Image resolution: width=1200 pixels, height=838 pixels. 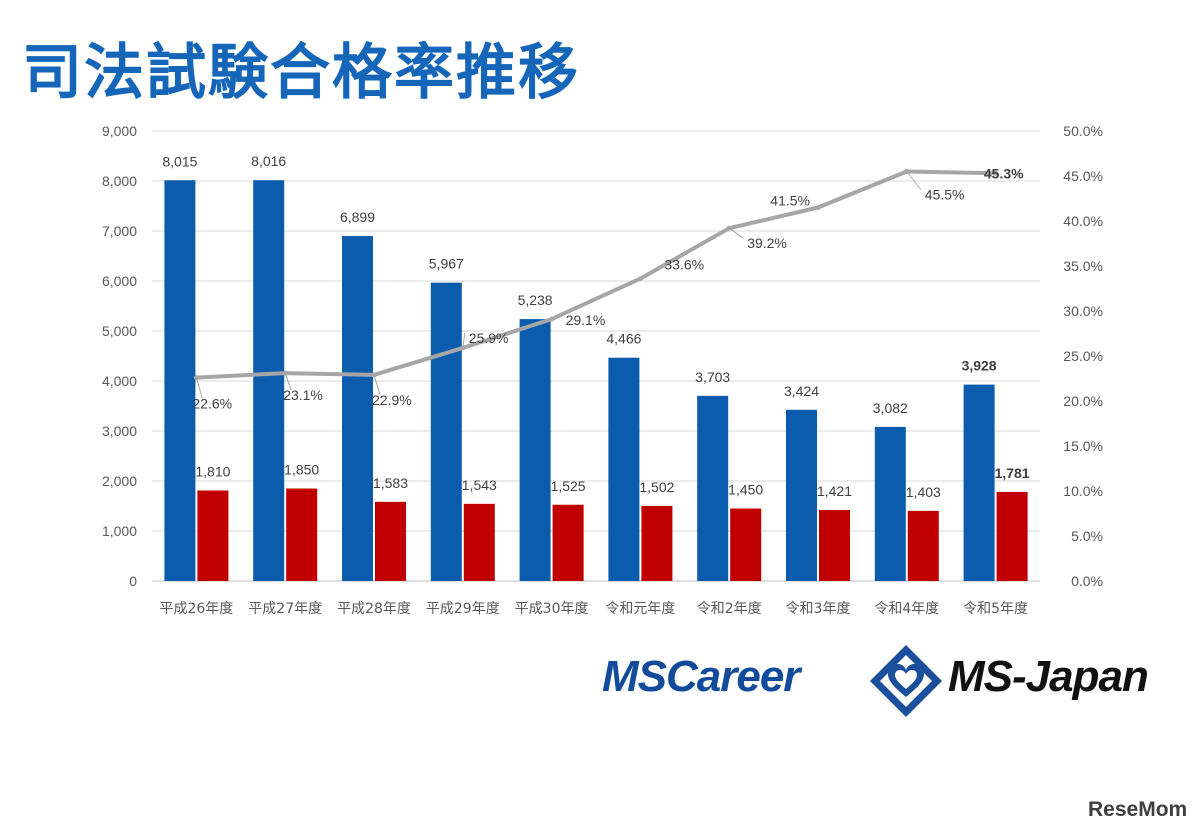 I want to click on chart-title: 司法試験合格率推移, so click(x=301, y=73).